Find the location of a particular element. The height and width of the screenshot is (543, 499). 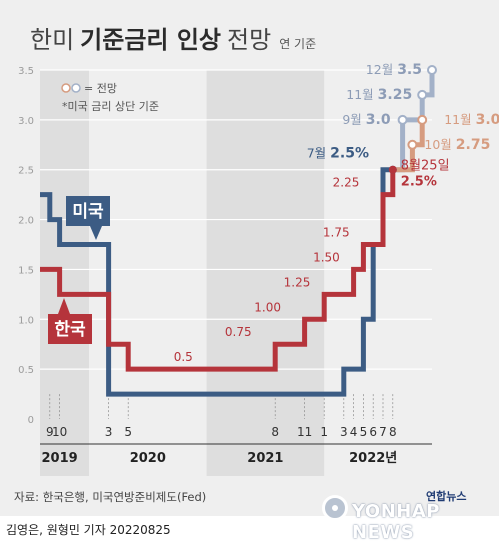

callout-label: 11월 3.0 is located at coordinates (471, 120).